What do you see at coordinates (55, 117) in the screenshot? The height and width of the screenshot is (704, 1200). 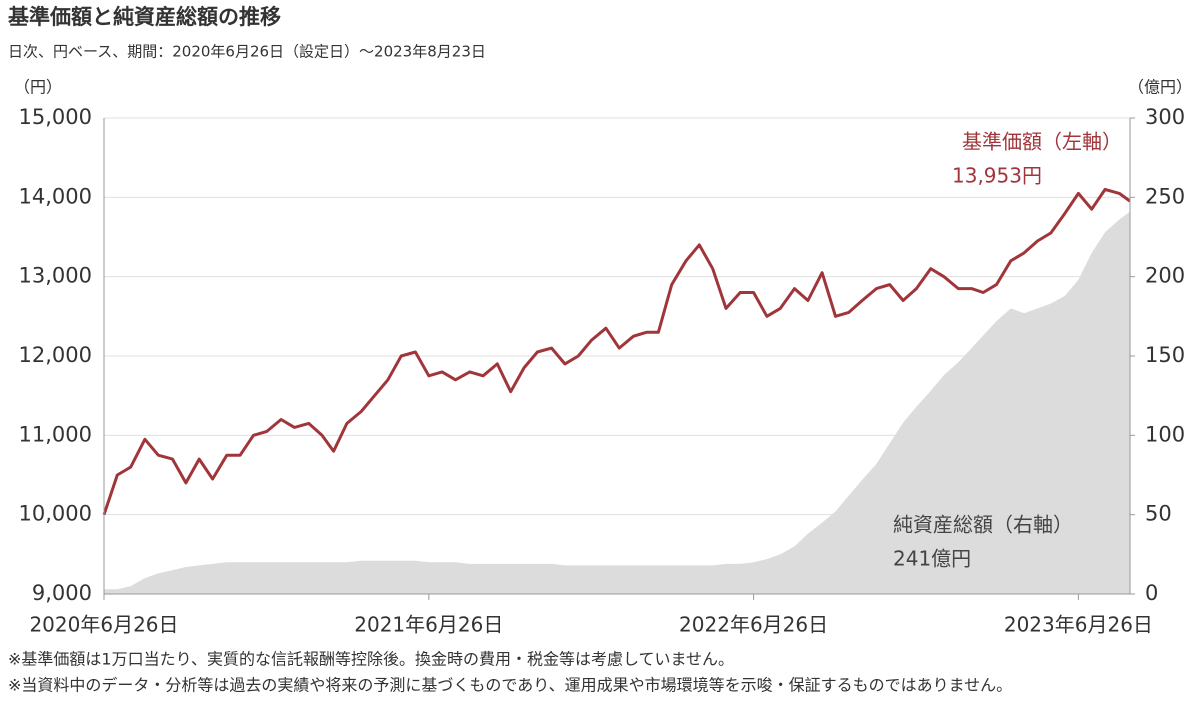 I see `y-tick-label: 15,000` at bounding box center [55, 117].